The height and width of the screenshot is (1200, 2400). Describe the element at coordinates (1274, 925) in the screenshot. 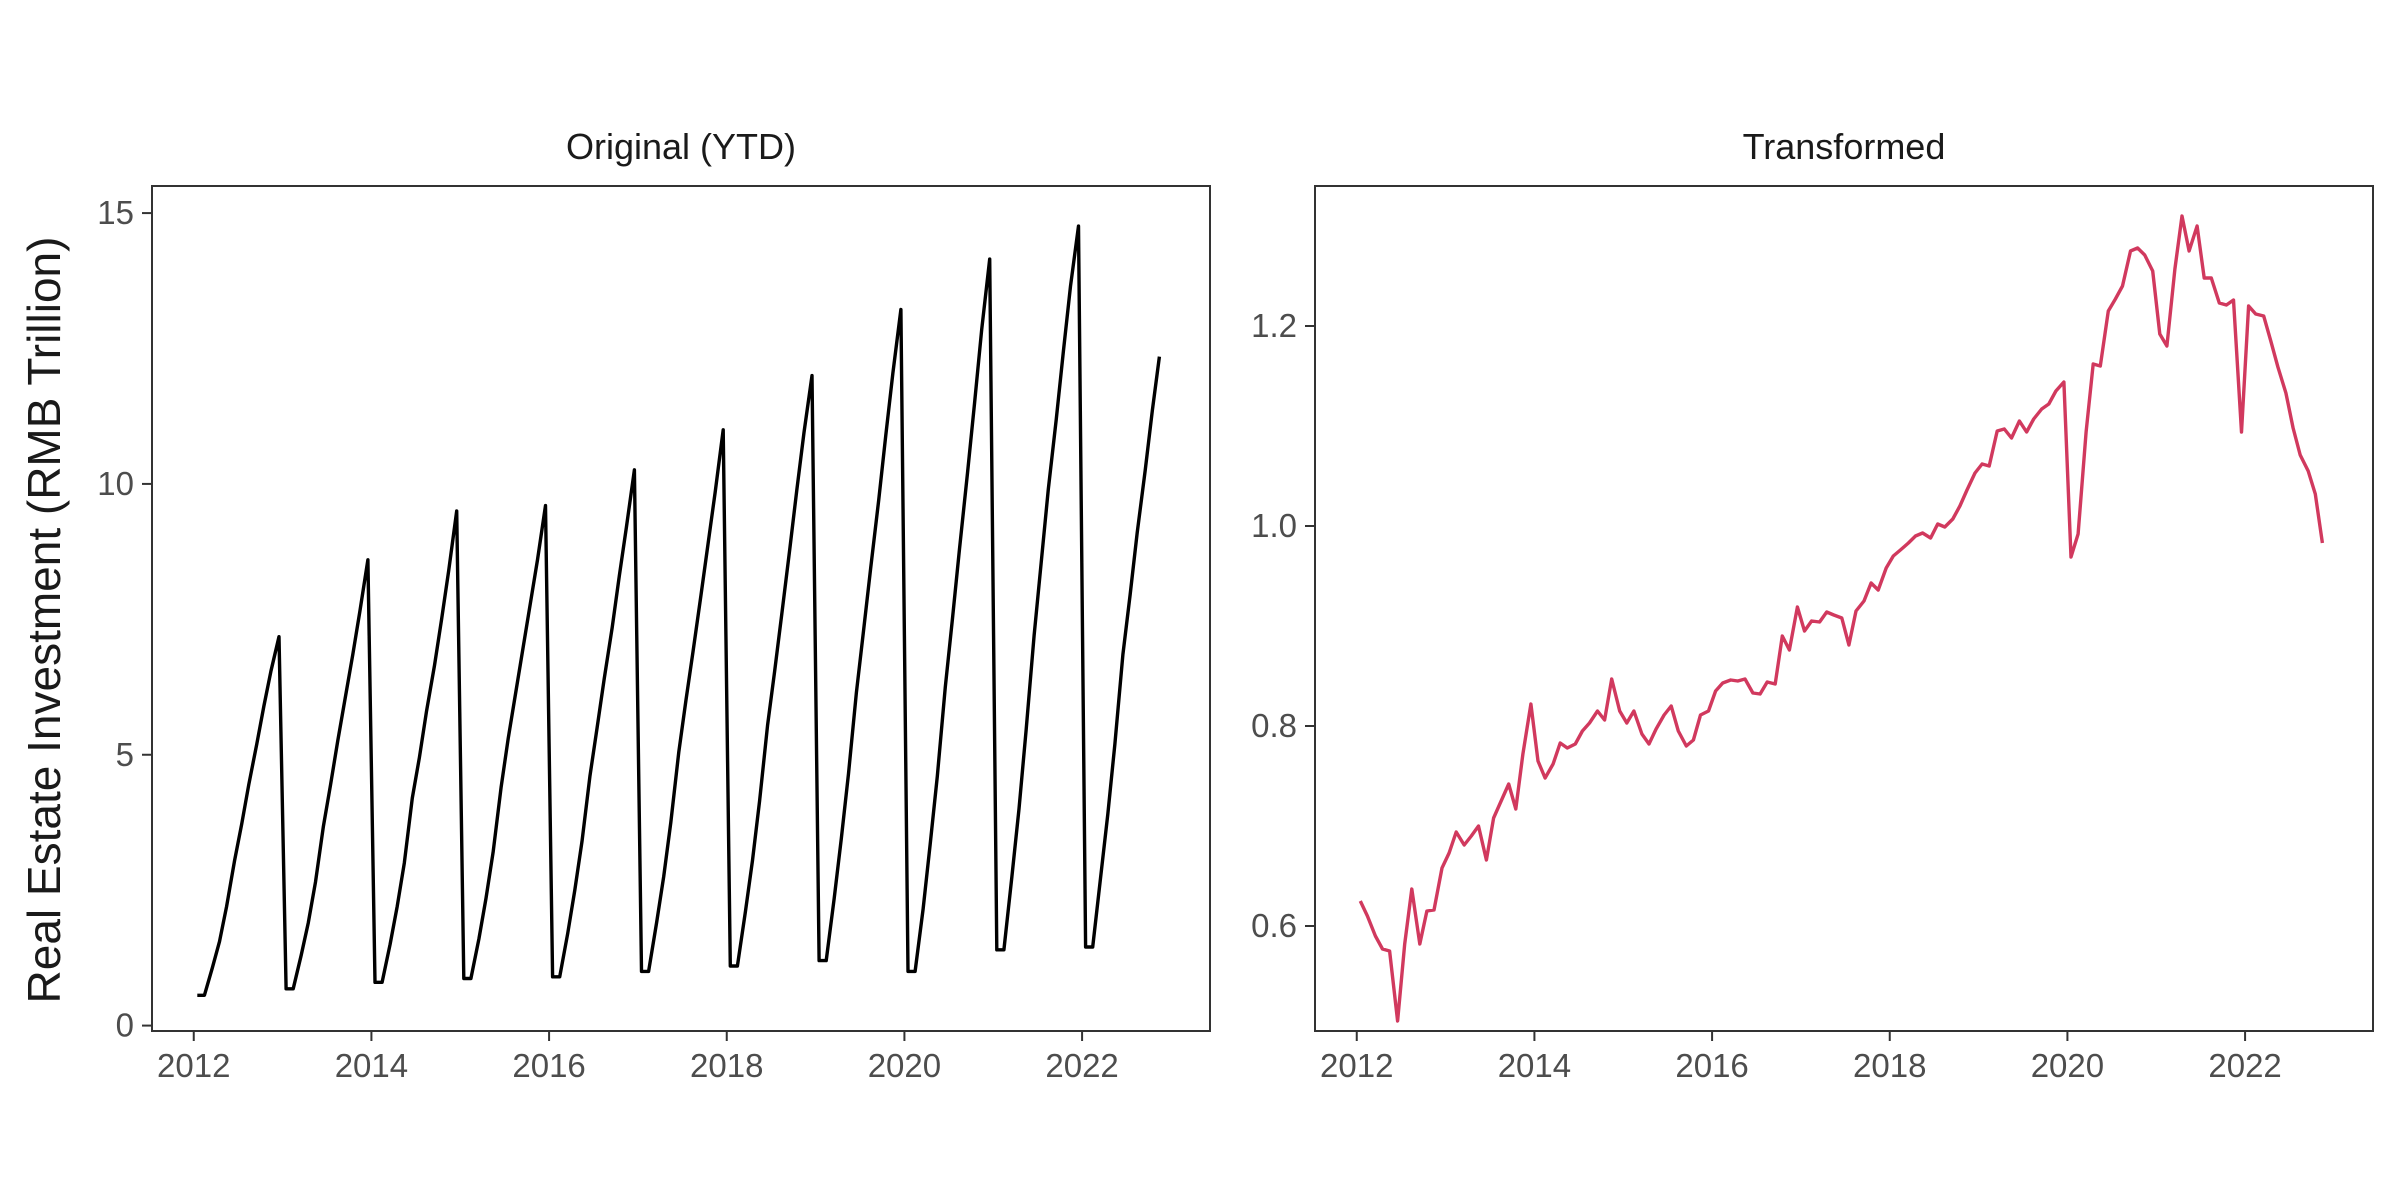

I see `y-tick-label: 0.6` at that location.